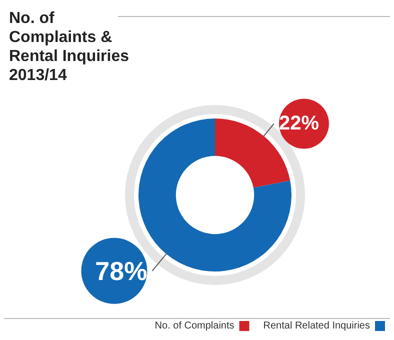 Image resolution: width=394 pixels, height=340 pixels. What do you see at coordinates (316, 326) in the screenshot?
I see `legend-label: Rental Related Inquiries` at bounding box center [316, 326].